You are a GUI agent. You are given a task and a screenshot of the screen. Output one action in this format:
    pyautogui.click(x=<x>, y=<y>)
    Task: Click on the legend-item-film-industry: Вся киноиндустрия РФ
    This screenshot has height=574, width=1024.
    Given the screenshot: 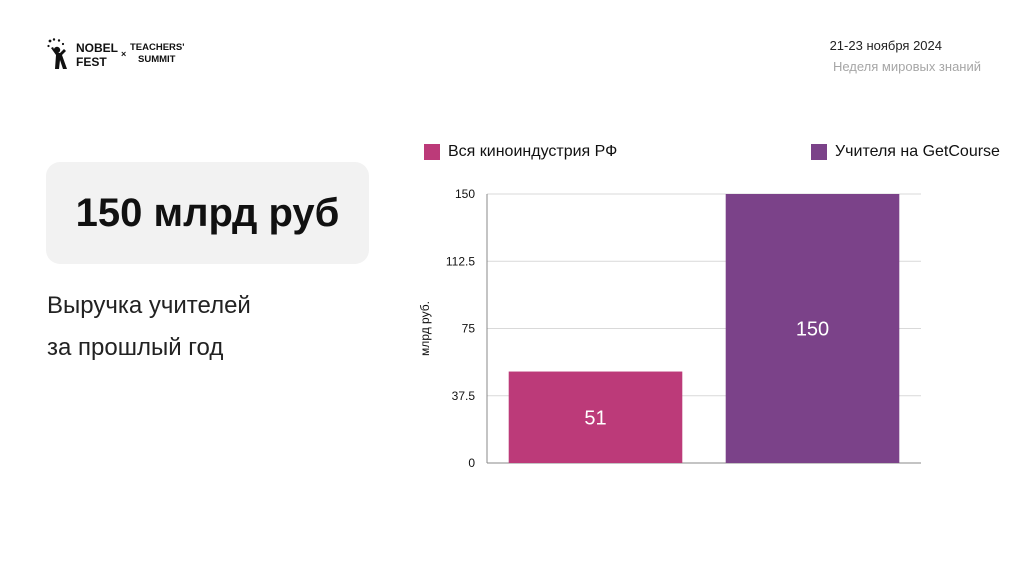 What is the action you would take?
    pyautogui.click(x=520, y=152)
    